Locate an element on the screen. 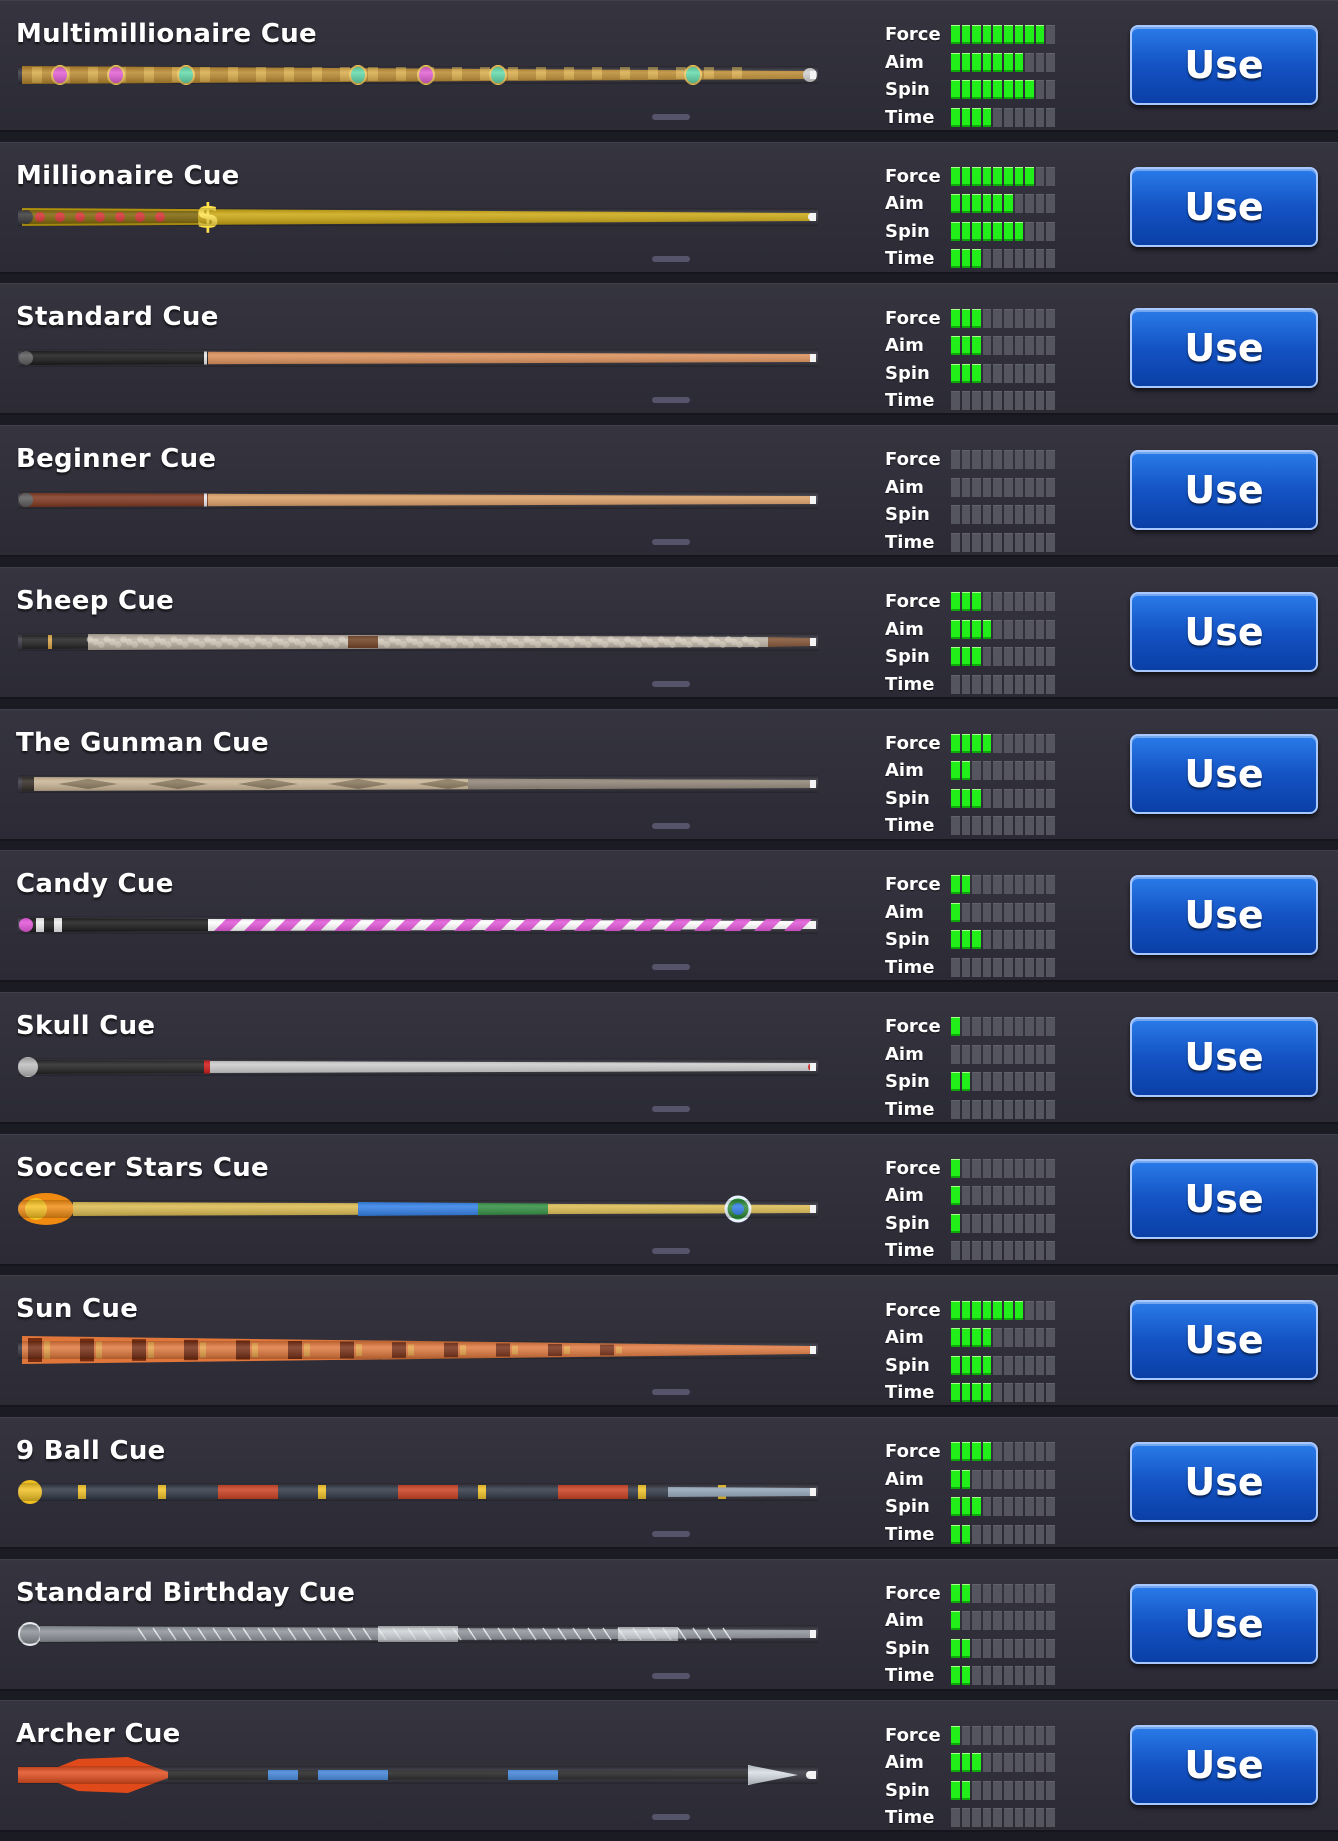 The width and height of the screenshot is (1338, 1841). stat-label-time: Time is located at coordinates (910, 1818).